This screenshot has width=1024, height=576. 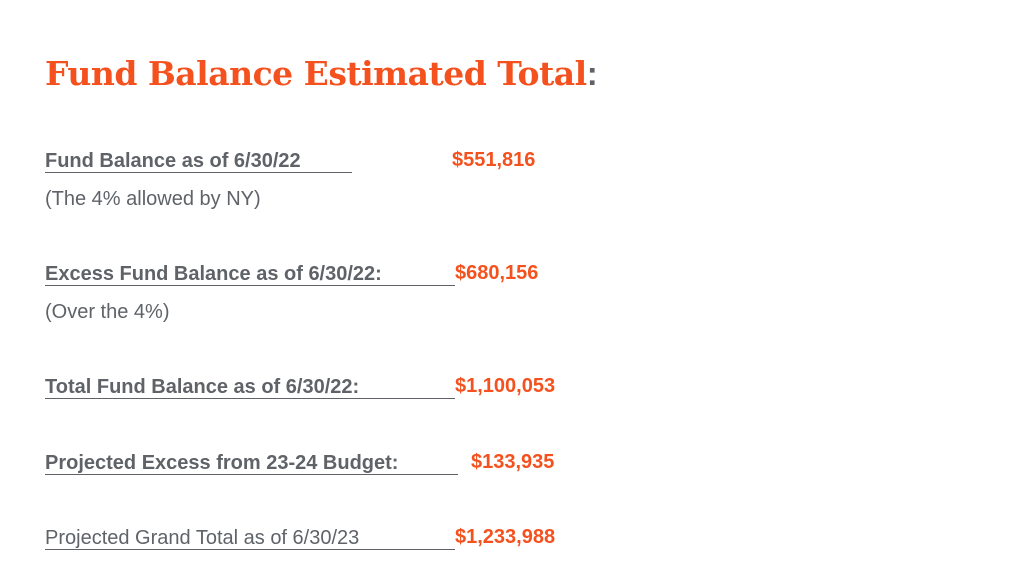 I want to click on fund-balance-row: Fund Balance as of 6/30/22 $551,816, so click(x=290, y=161).